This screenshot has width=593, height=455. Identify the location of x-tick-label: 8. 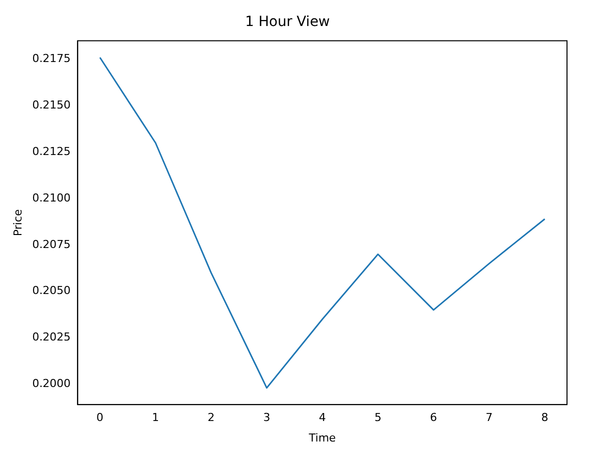
(544, 417).